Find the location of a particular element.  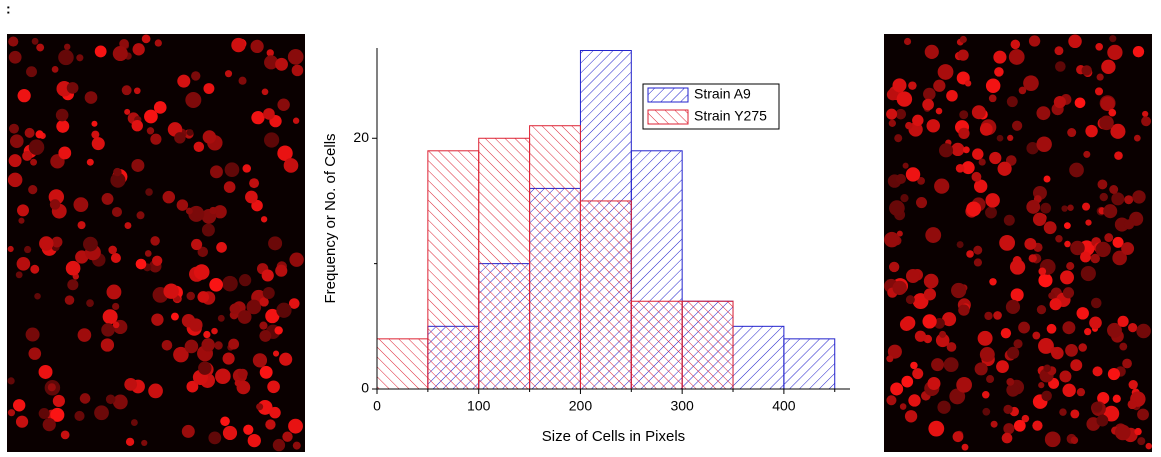

legend-swatch is located at coordinates (668, 117).